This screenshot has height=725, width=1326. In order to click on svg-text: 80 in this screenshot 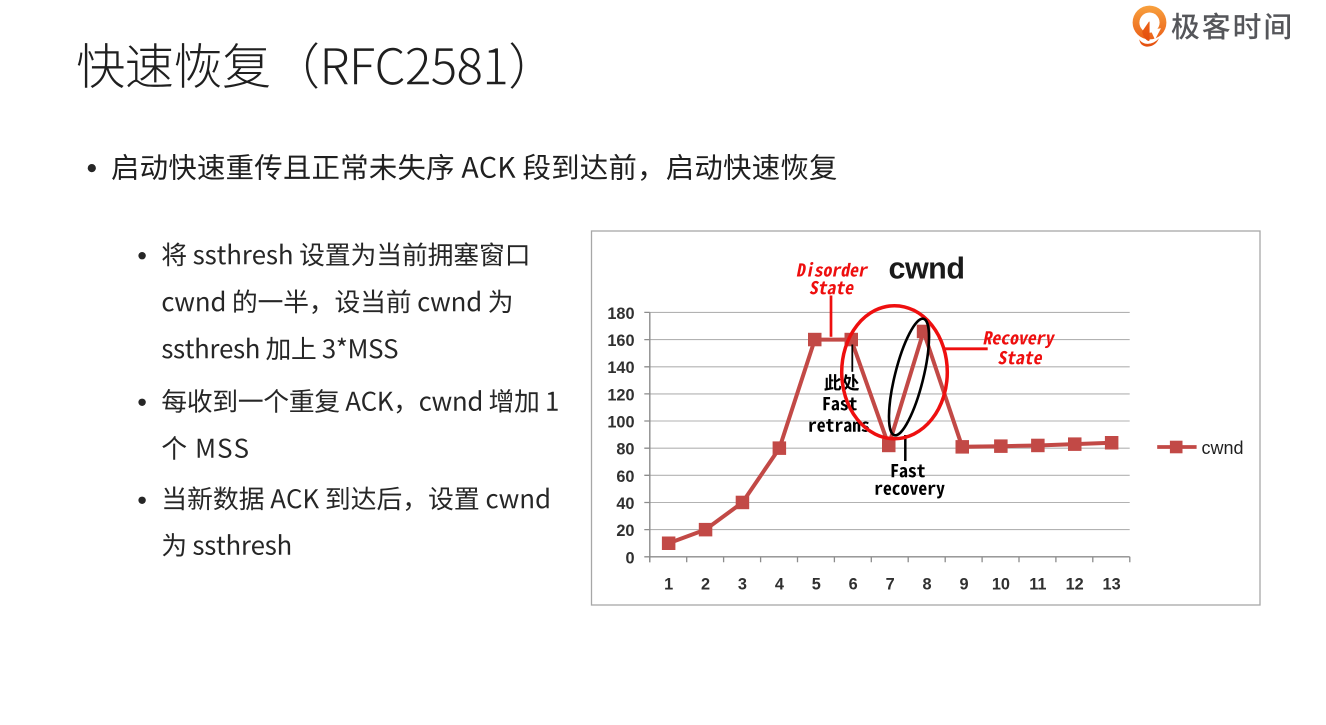, I will do `click(625, 450)`.